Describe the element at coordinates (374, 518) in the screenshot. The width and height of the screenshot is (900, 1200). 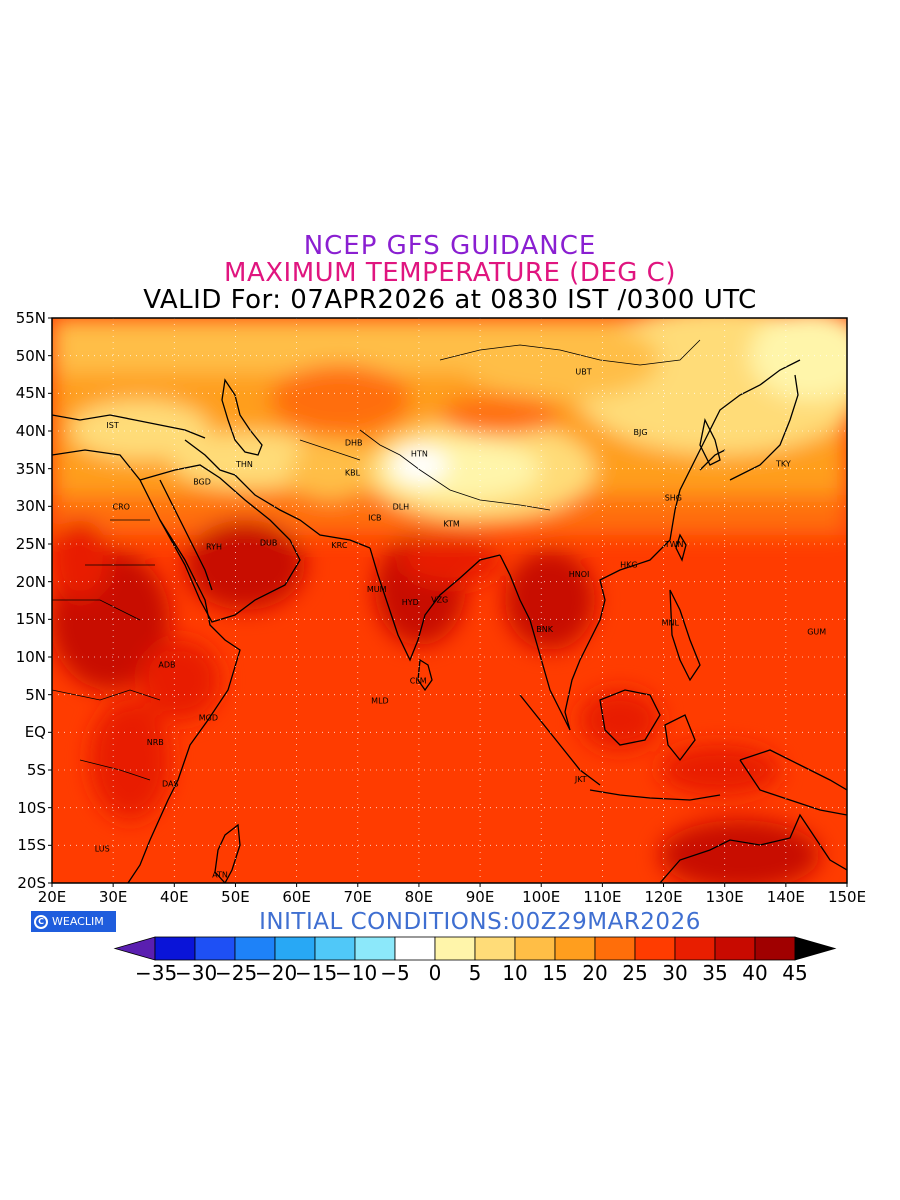
I see `station-label: ICB` at that location.